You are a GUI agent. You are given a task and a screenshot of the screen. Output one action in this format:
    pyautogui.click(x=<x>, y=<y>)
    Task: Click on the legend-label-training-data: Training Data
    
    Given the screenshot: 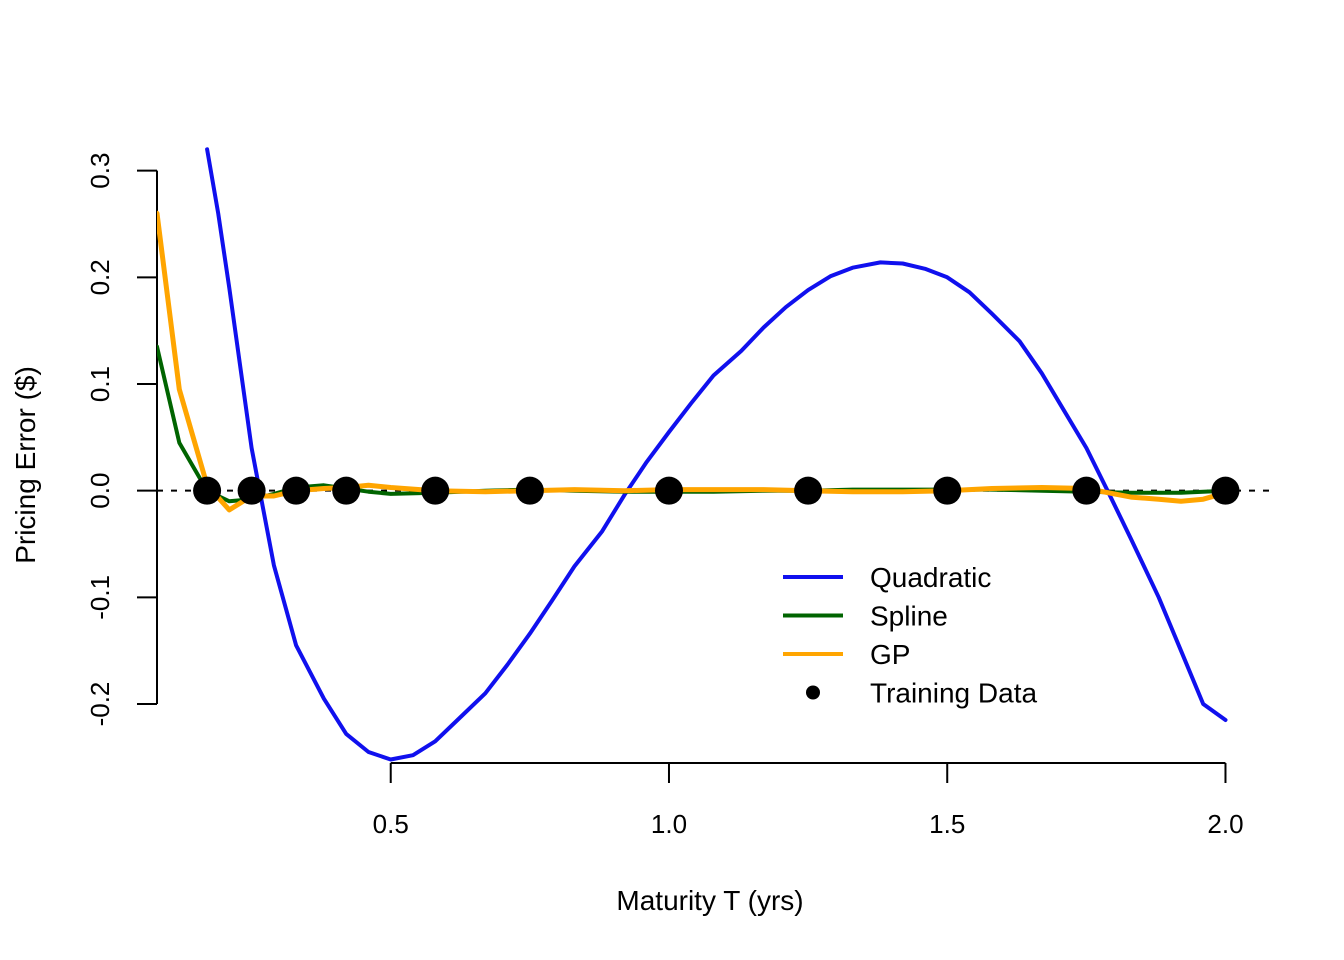 What is the action you would take?
    pyautogui.click(x=953, y=693)
    